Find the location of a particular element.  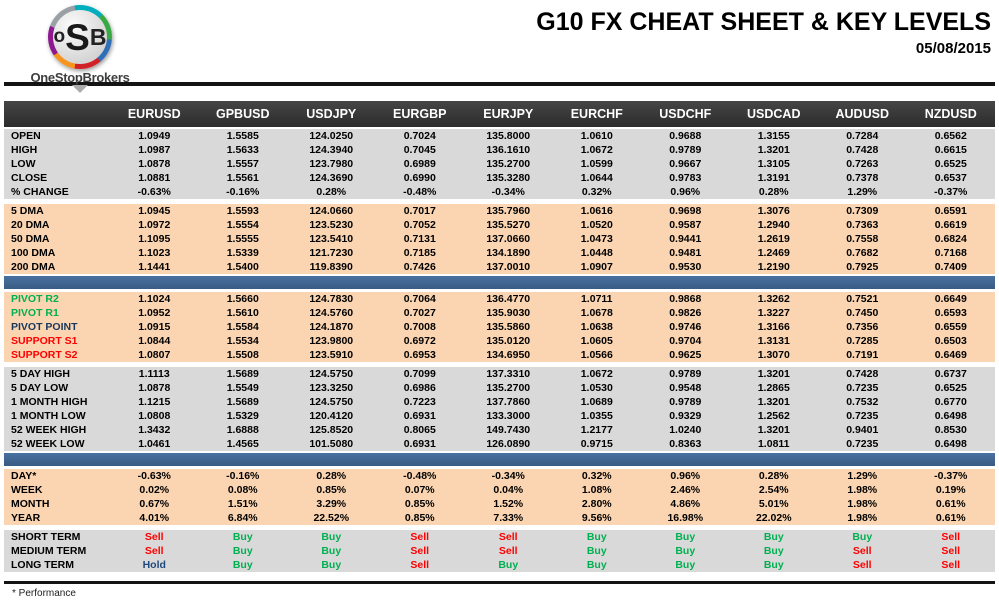

value-cell: 1.2940 is located at coordinates (773, 225).